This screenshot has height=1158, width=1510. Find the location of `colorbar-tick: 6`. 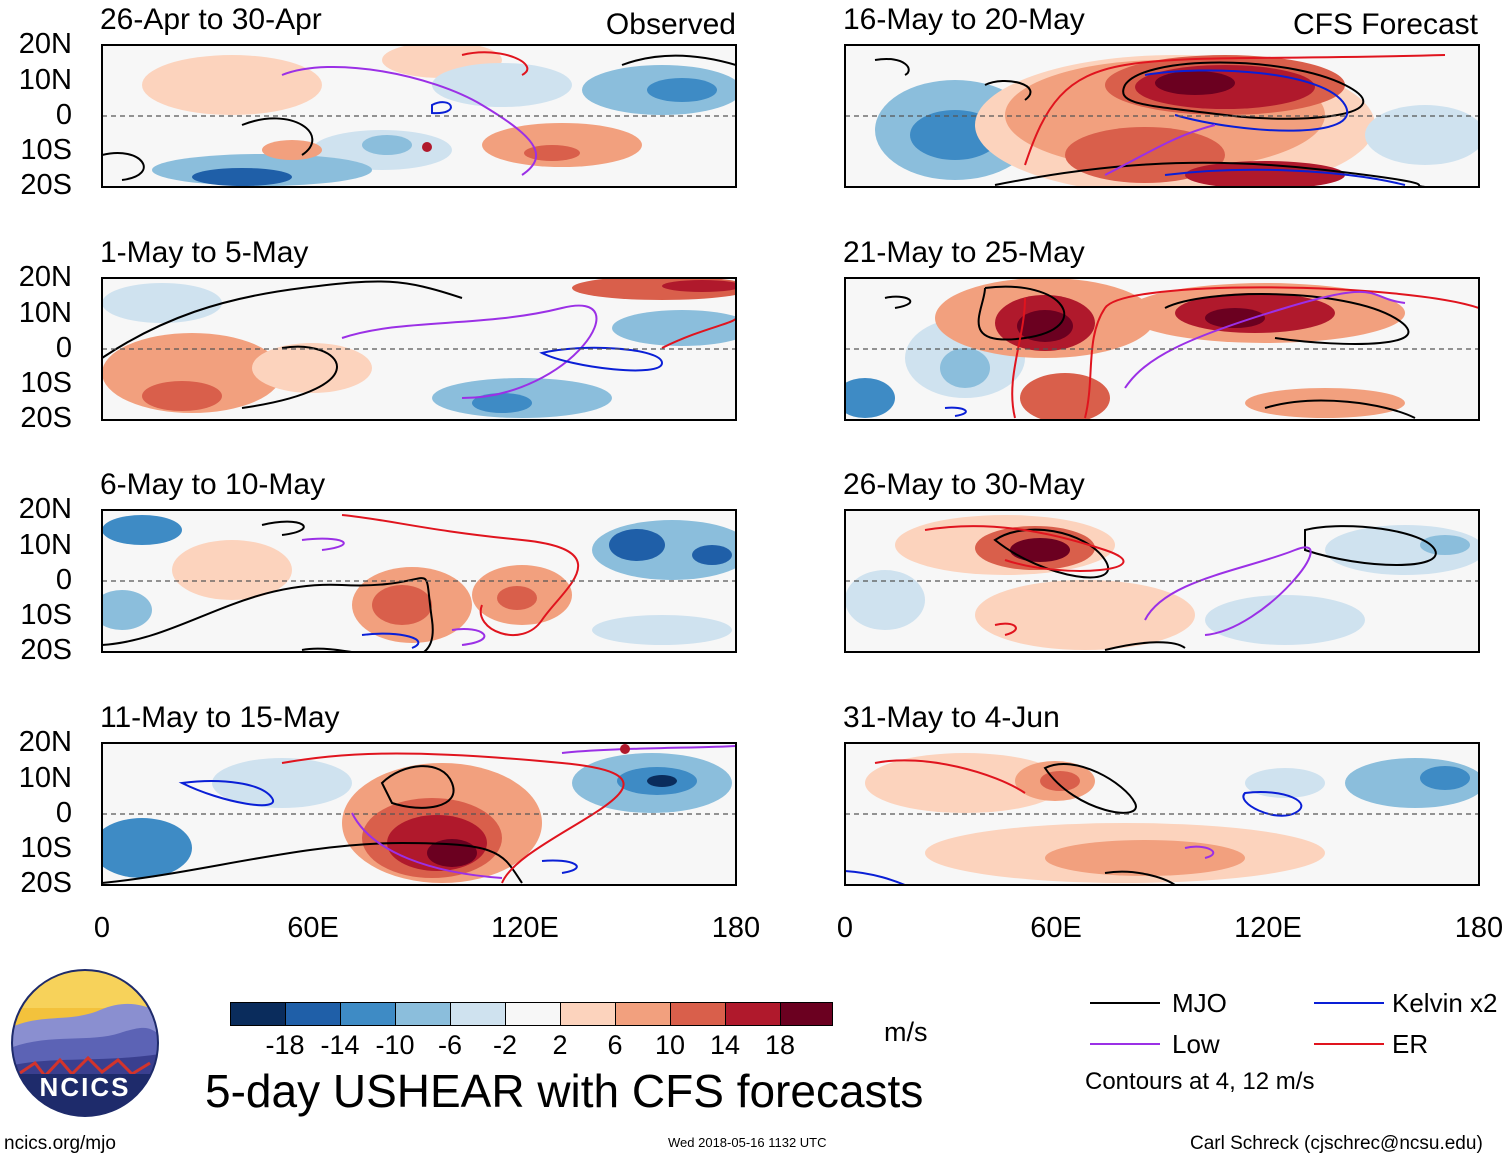

colorbar-tick: 6 is located at coordinates (615, 1045).